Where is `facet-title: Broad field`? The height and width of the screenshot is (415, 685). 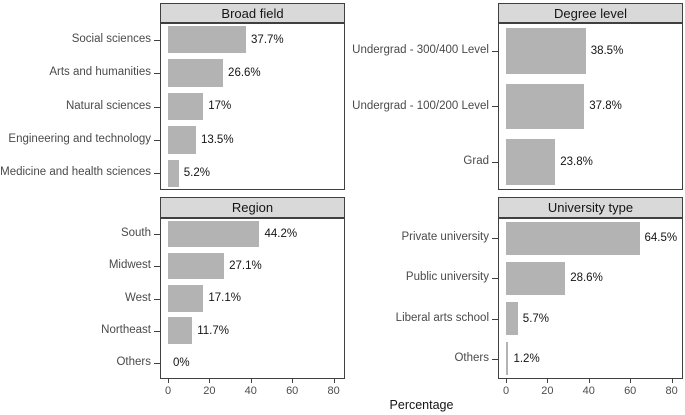
facet-title: Broad field is located at coordinates (252, 13).